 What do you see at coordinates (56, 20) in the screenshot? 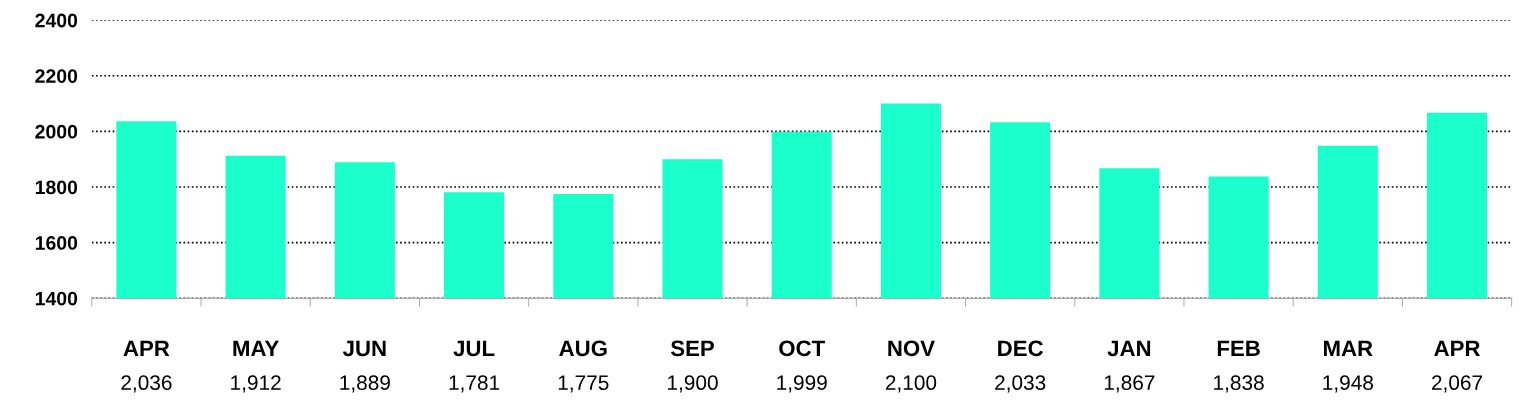
I see `y-tick-label: 2400` at bounding box center [56, 20].